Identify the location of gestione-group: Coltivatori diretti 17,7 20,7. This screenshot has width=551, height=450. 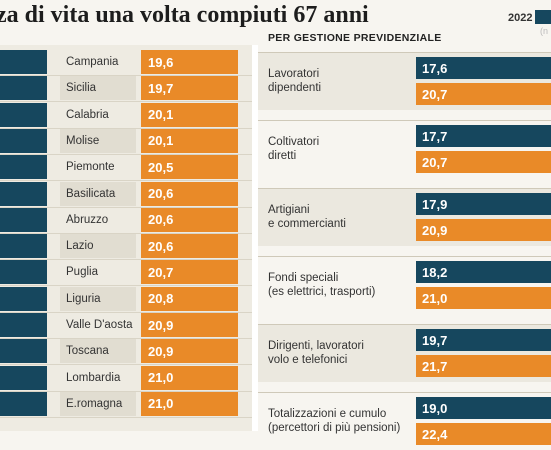
(404, 149).